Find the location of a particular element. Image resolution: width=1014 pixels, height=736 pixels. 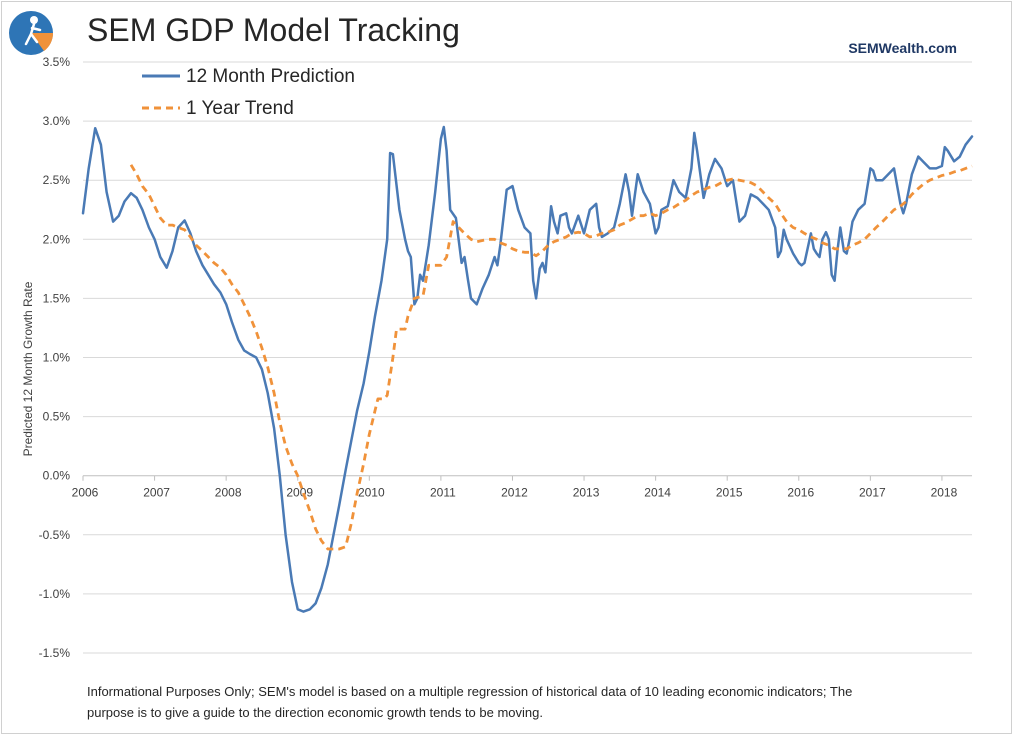

legend-label-prediction: 12 Month Prediction is located at coordinates (270, 76).